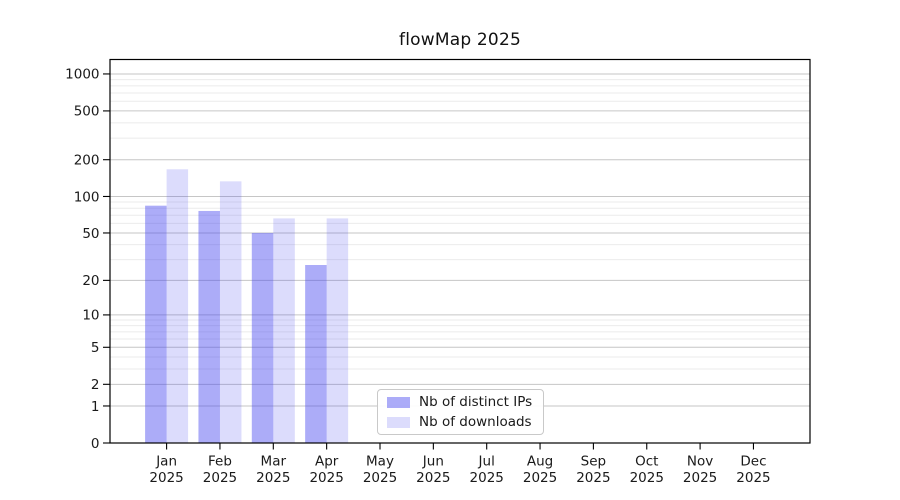  Describe the element at coordinates (230, 312) in the screenshot. I see `bar-nb-of-downloads-feb` at that location.